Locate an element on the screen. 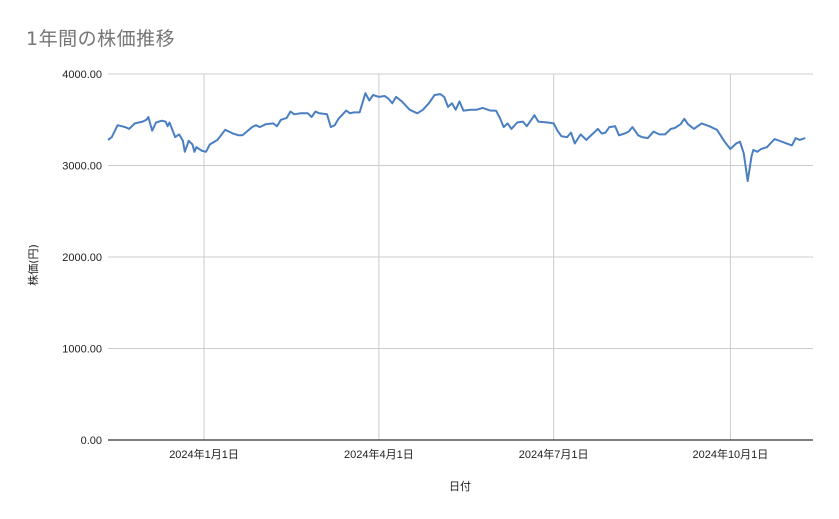  x-tick-label: 2024年10月1日 is located at coordinates (730, 454).